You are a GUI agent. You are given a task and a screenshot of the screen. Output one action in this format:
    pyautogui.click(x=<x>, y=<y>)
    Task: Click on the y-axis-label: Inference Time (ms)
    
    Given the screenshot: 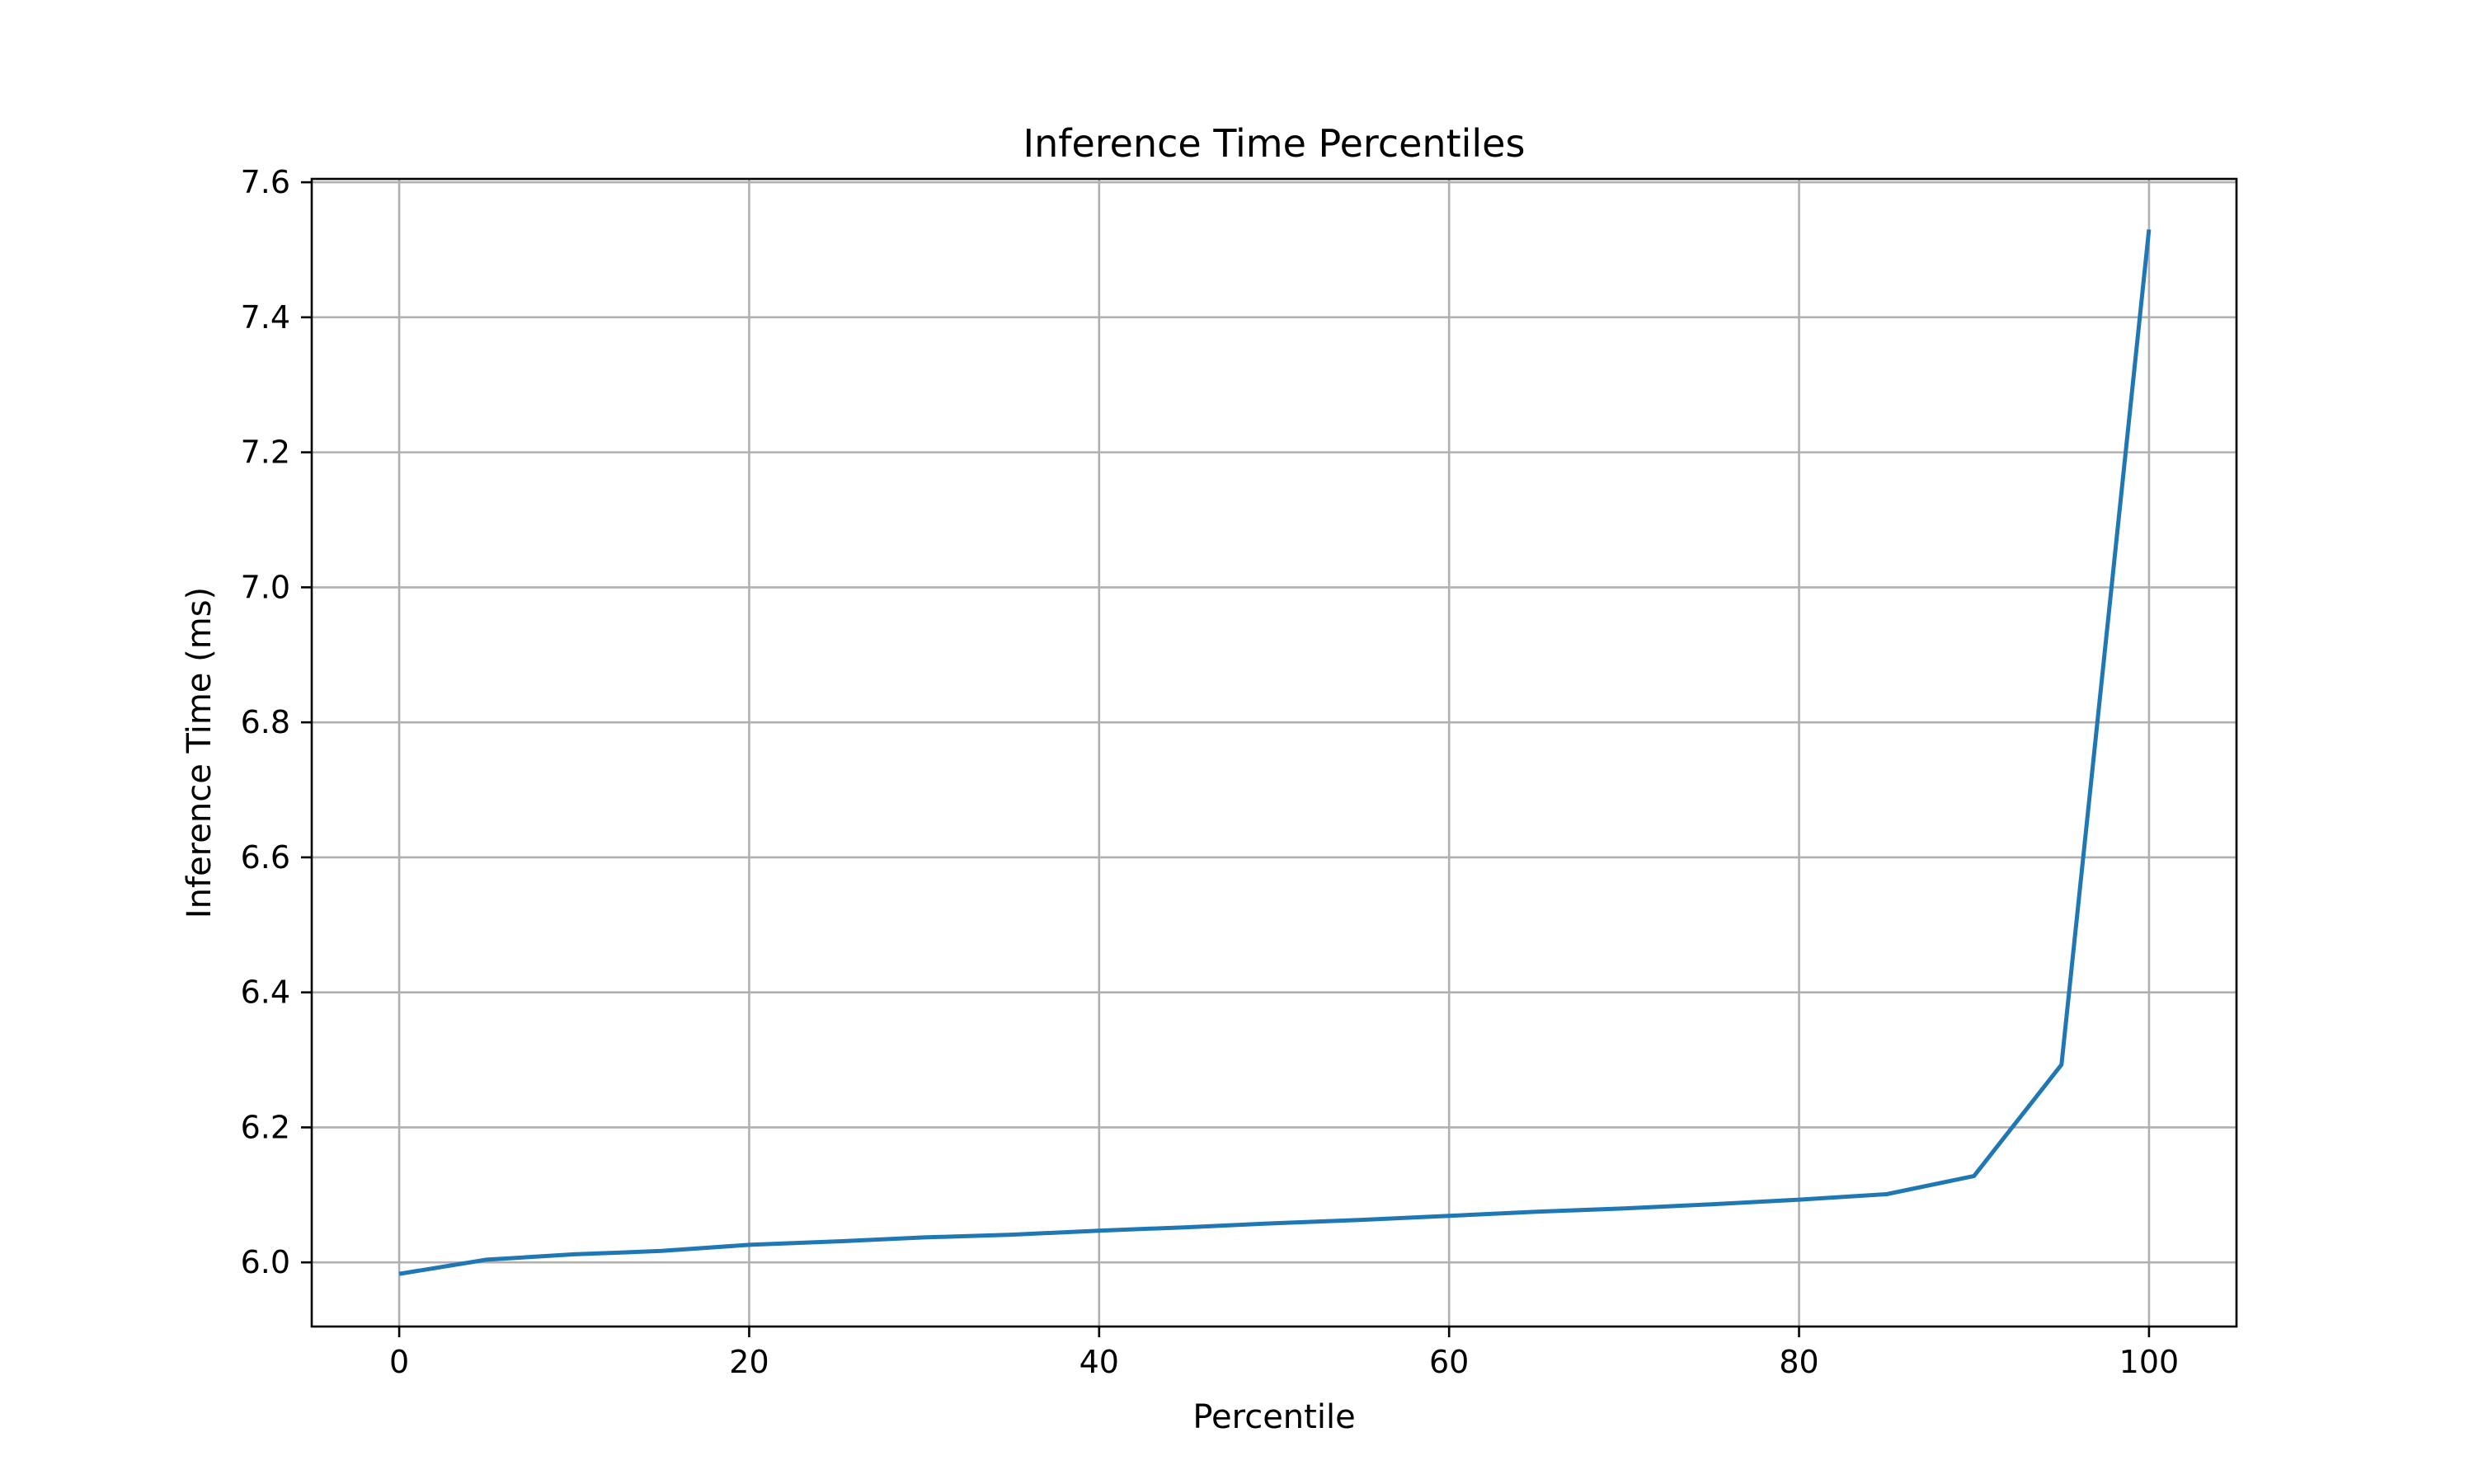 What is the action you would take?
    pyautogui.click(x=200, y=752)
    